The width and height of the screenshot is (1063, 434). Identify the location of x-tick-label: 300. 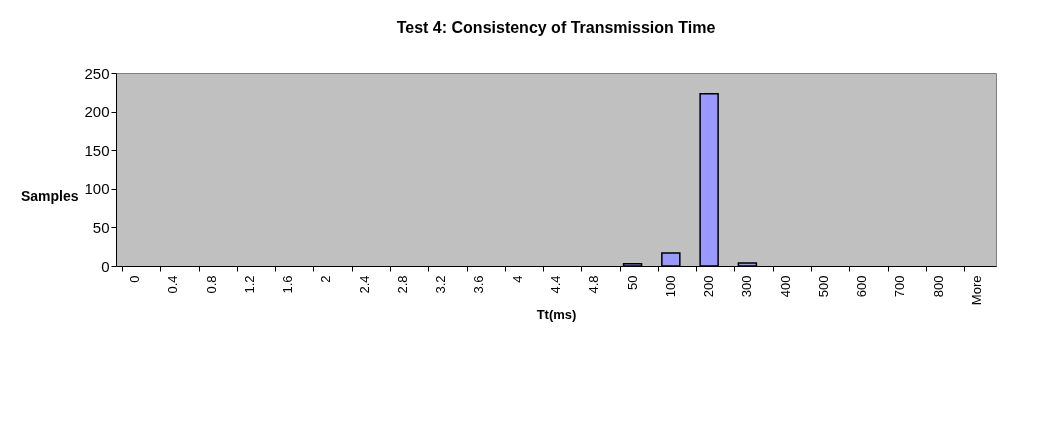
(747, 286).